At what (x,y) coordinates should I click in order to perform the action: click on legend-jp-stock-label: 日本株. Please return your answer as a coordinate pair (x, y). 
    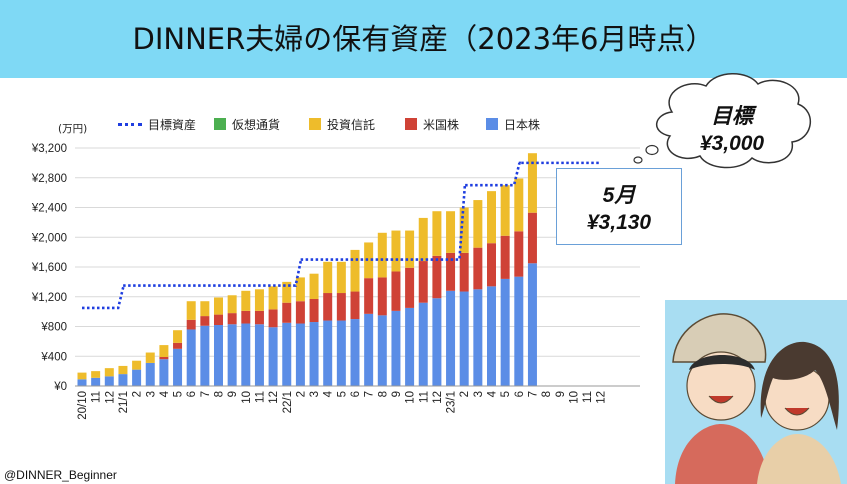
    Looking at the image, I should click on (522, 124).